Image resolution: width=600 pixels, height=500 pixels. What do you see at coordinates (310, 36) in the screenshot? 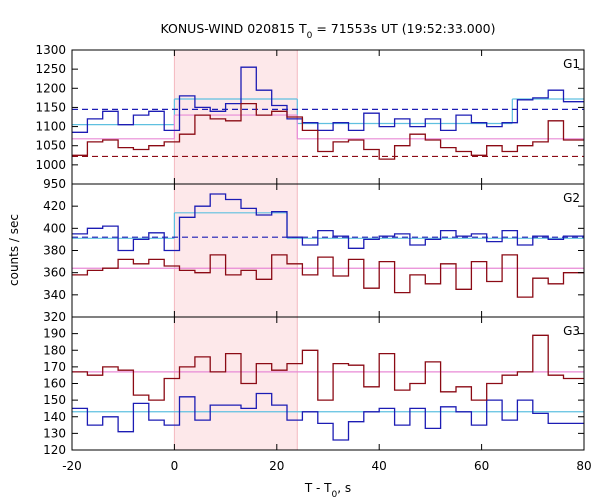
I see `chart-title-sub: 0` at bounding box center [310, 36].